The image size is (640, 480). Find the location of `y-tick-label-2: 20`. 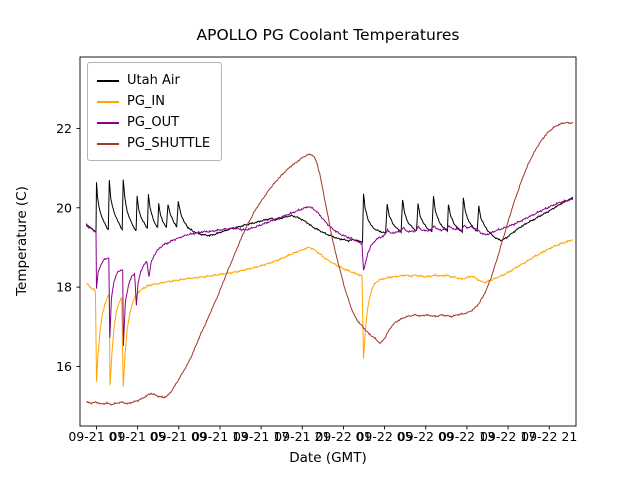

y-tick-label-2: 20 is located at coordinates (64, 207).